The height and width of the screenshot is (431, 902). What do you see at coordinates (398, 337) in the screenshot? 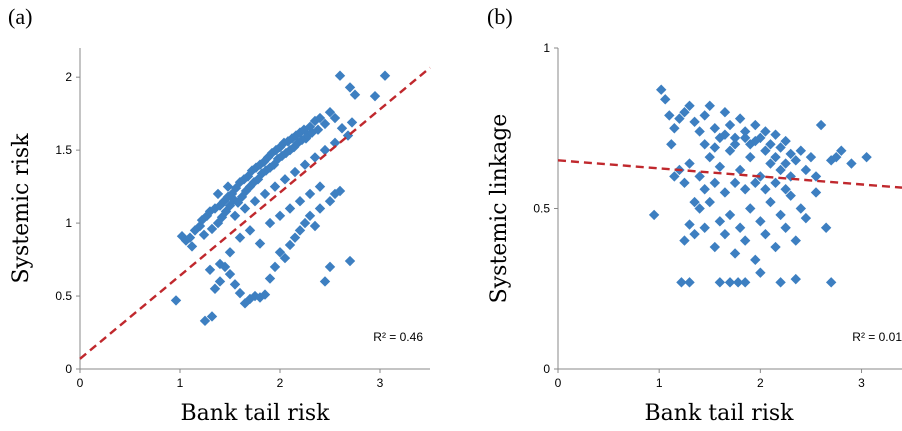
I see `r-squared-annotation: R² = 0.46` at bounding box center [398, 337].